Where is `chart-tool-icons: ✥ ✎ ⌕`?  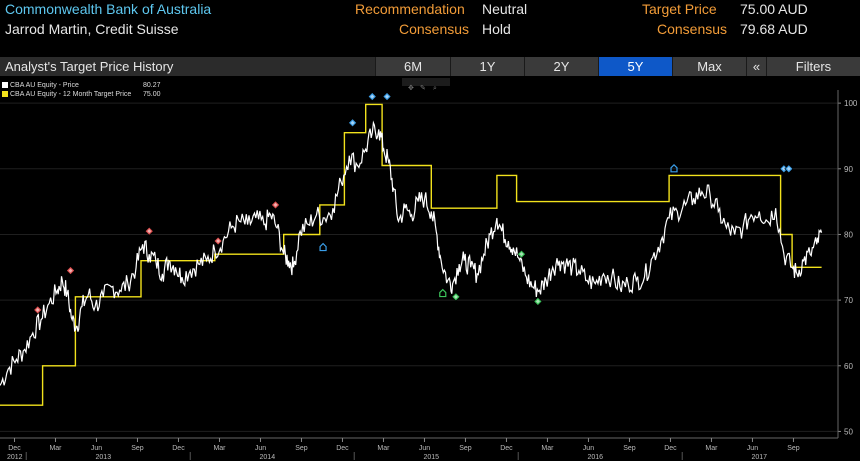 chart-tool-icons: ✥ ✎ ⌕ is located at coordinates (426, 87).